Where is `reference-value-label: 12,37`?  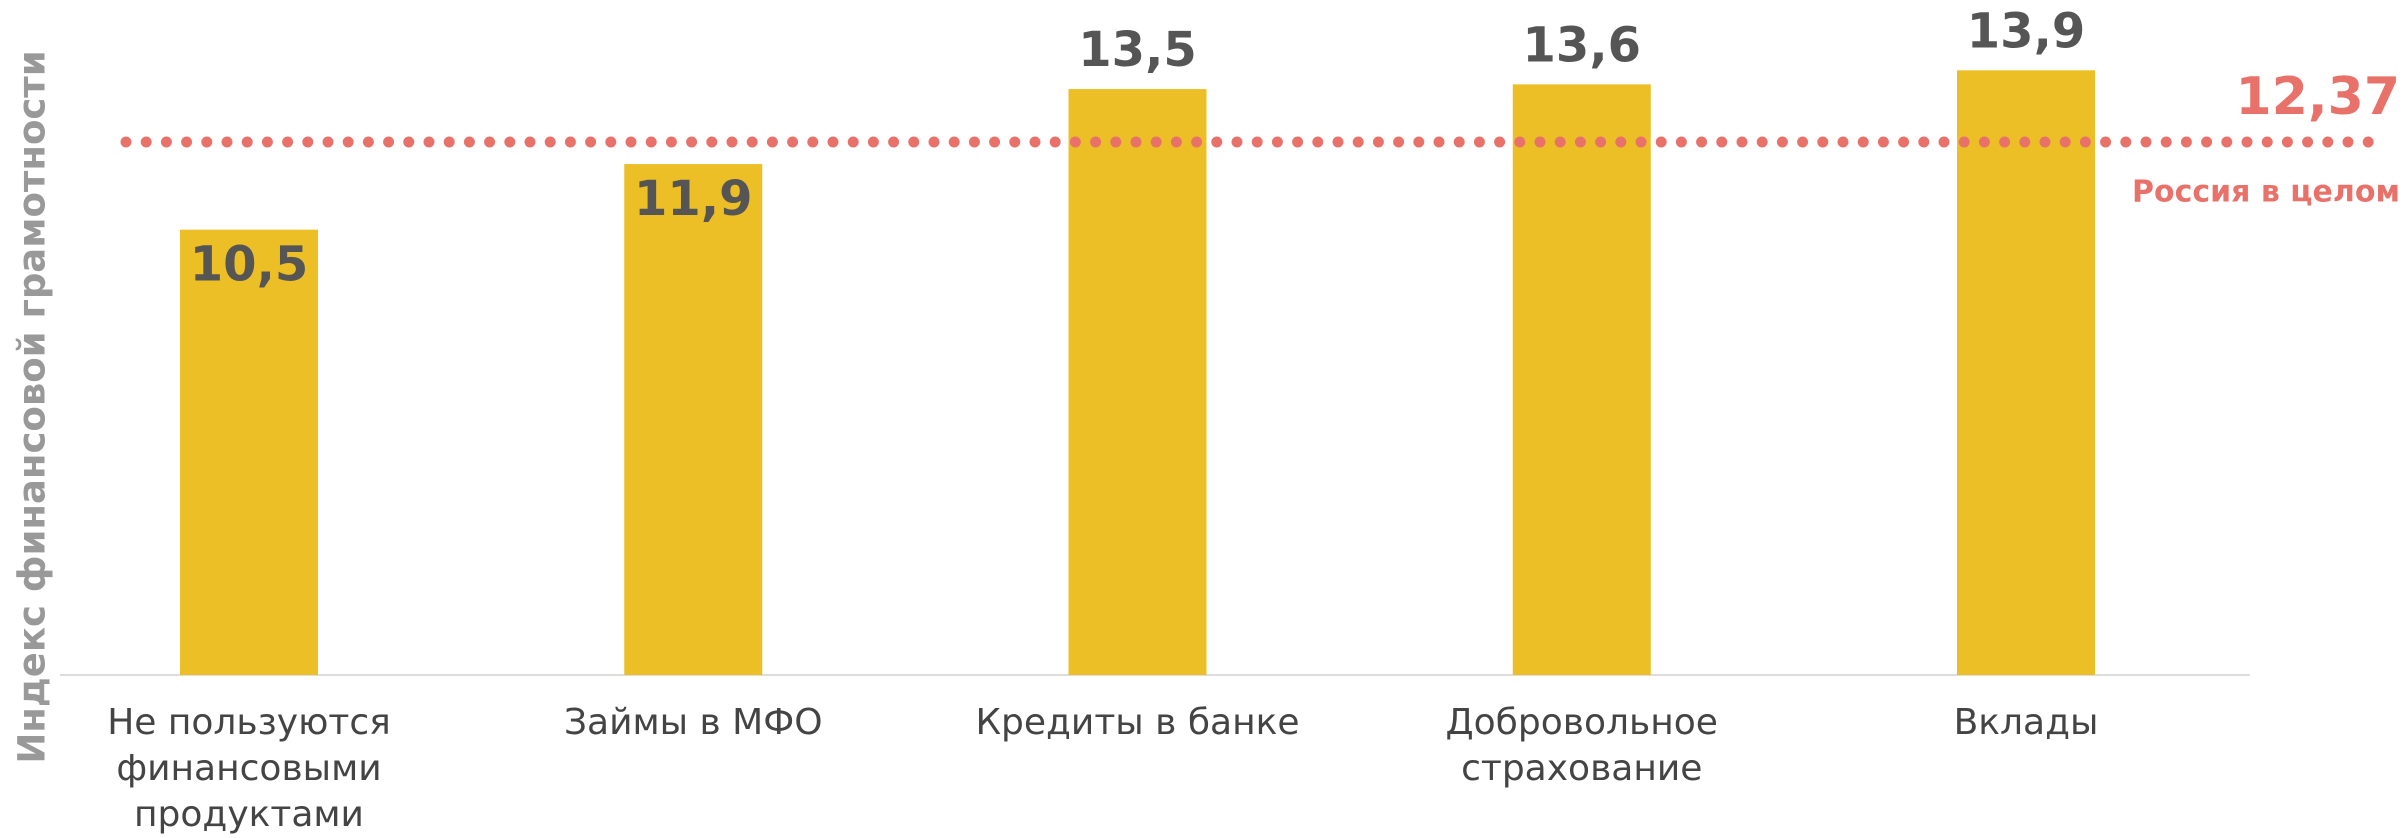 reference-value-label: 12,37 is located at coordinates (2318, 97).